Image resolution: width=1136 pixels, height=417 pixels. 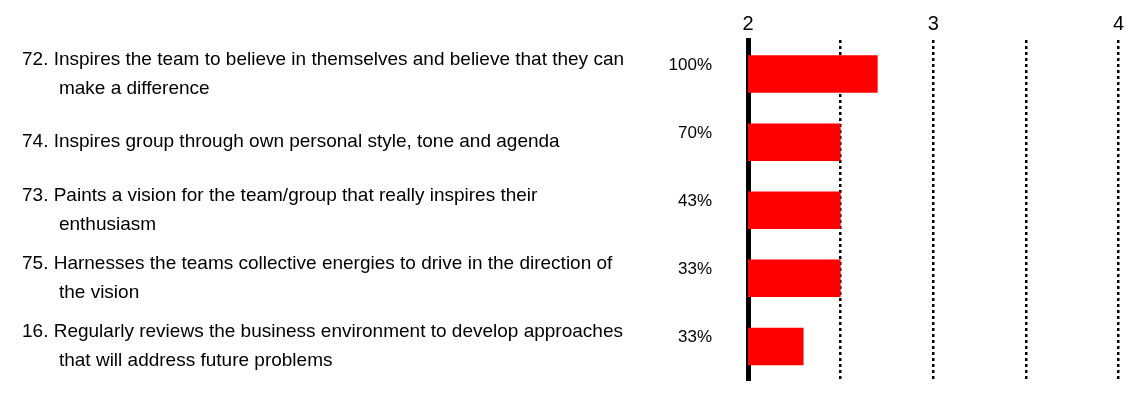 What do you see at coordinates (322, 345) in the screenshot?
I see `y-tick-label: 16. Regularly reviews the business environment to develop approaches that will address future problems` at bounding box center [322, 345].